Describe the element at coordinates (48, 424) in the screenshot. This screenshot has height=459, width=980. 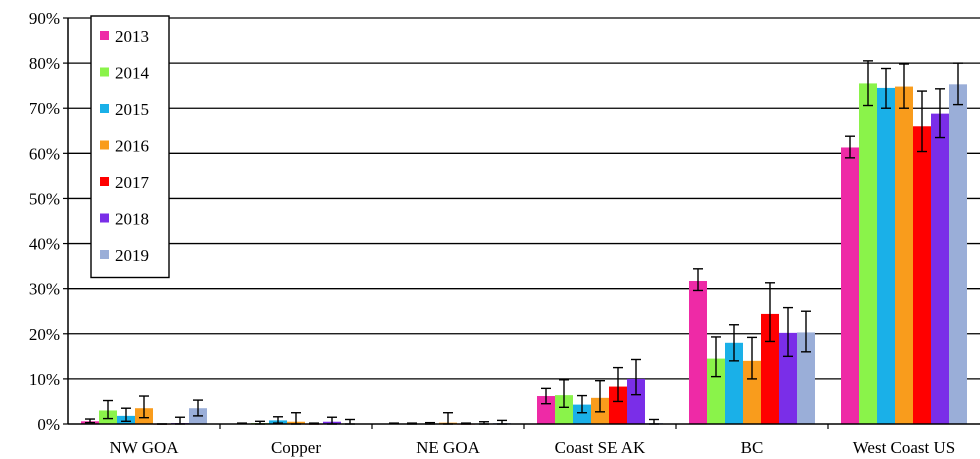
I see `y-tick-label: 0%` at that location.